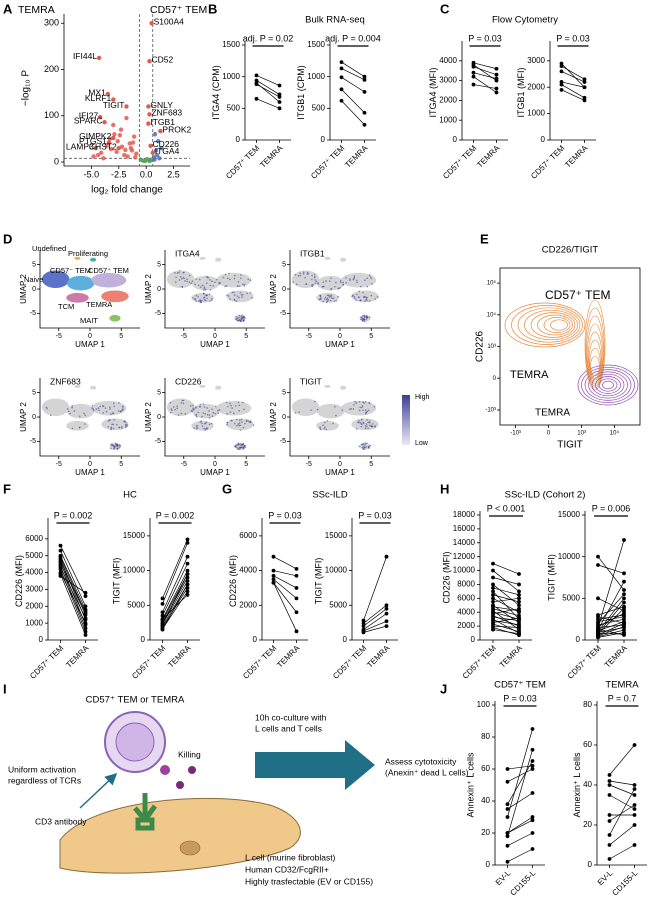  What do you see at coordinates (547, 161) in the screenshot?
I see `category-label: CD57⁺ TEM` at bounding box center [547, 161].